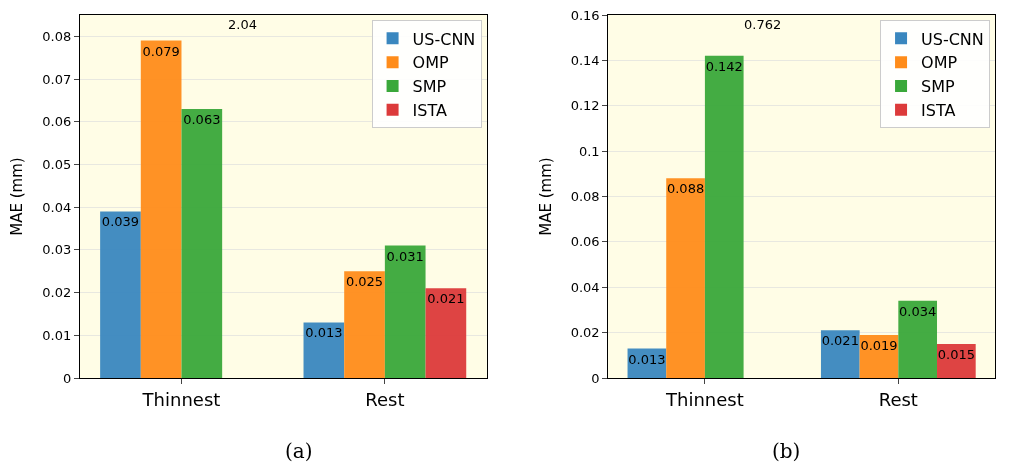  Describe the element at coordinates (724, 66) in the screenshot. I see `data-label: 0.142` at that location.